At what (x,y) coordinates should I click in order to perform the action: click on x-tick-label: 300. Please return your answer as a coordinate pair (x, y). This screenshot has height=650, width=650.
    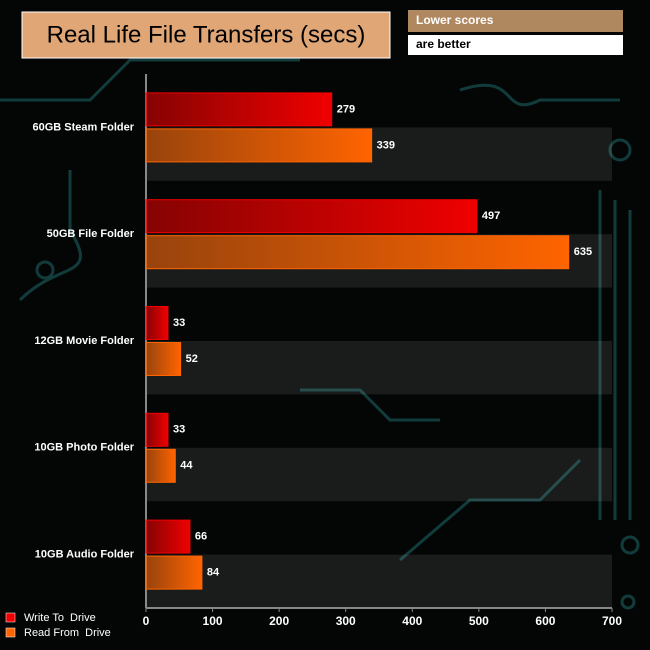
    Looking at the image, I should click on (346, 621).